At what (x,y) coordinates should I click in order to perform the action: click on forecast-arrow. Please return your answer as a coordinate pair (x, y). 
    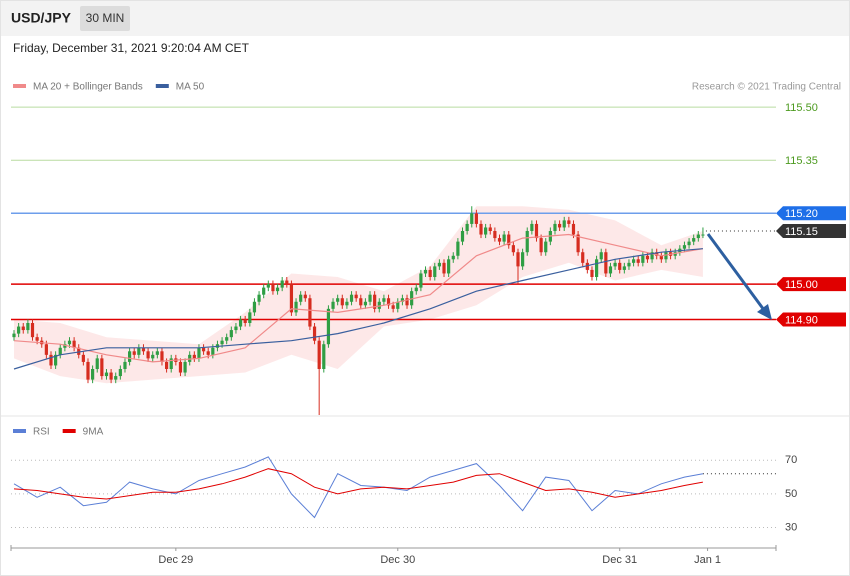
    Looking at the image, I should click on (736, 272).